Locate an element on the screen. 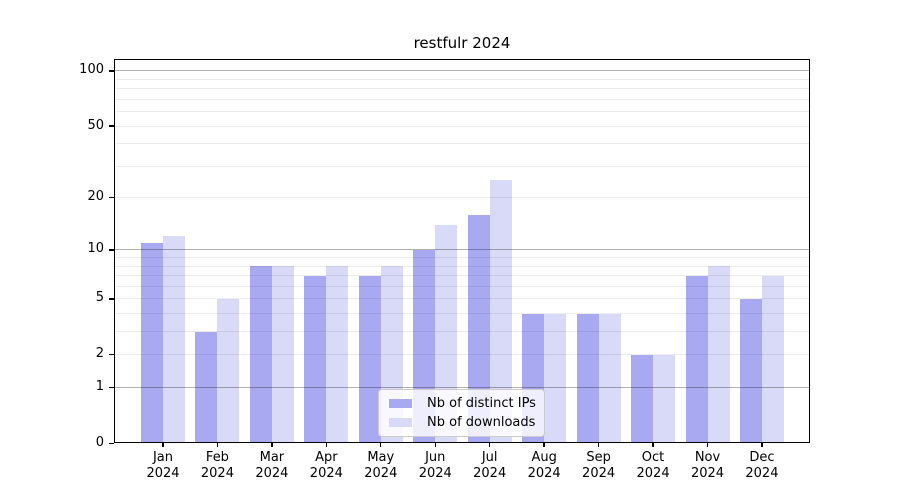  bar-nb-of-distinct-ips-feb is located at coordinates (206, 387).